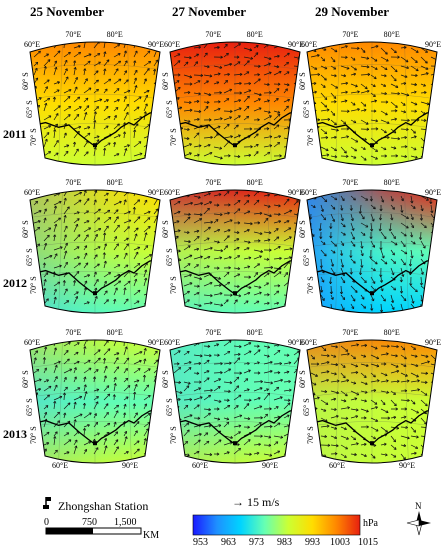 Image resolution: width=445 pixels, height=550 pixels. I want to click on column-header-27-november: 27 November, so click(209, 11).